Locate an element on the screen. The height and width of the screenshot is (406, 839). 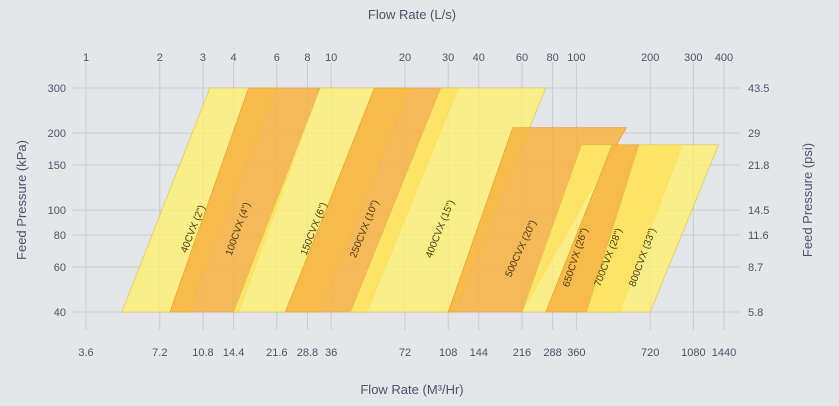
left-axis-title: Feed Pressure (kPa) is located at coordinates (21, 200).